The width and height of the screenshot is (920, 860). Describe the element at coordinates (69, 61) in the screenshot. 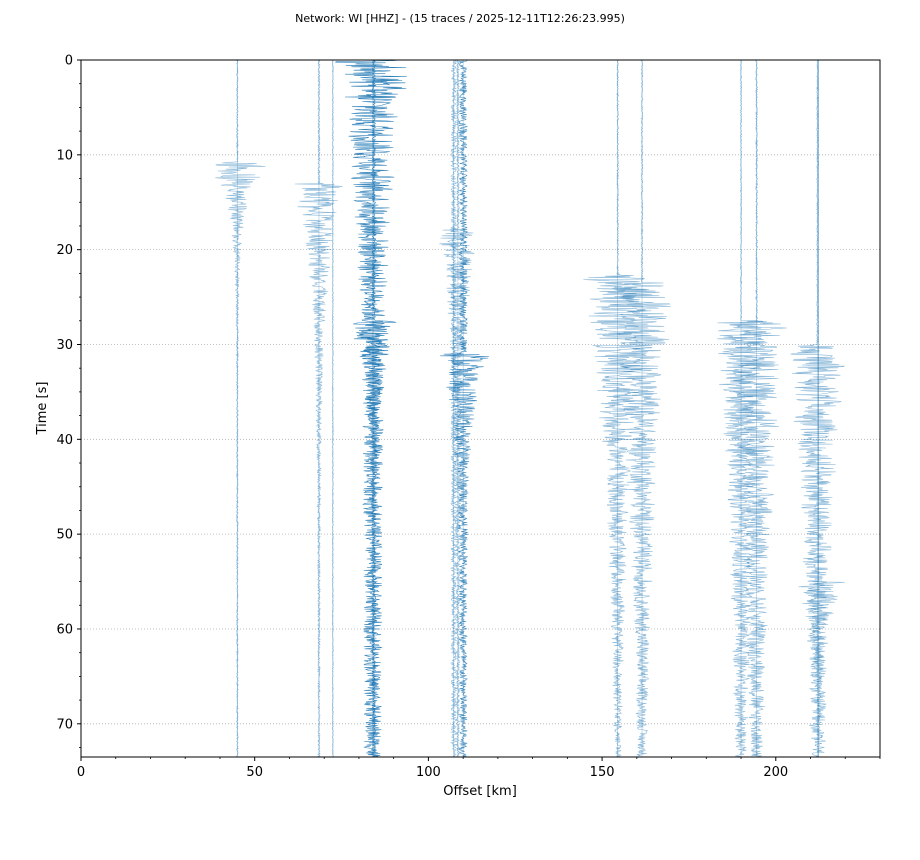

I see `y-tick-label: 0` at that location.